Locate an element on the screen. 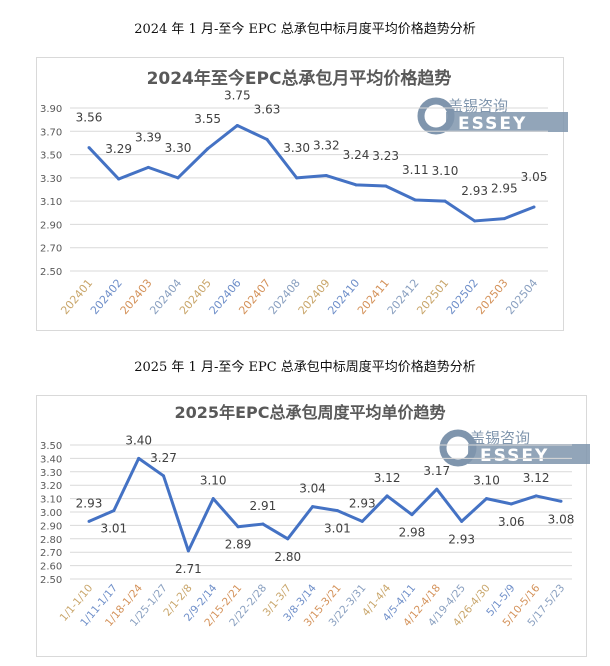  logo-g-icon is located at coordinates (458, 448).